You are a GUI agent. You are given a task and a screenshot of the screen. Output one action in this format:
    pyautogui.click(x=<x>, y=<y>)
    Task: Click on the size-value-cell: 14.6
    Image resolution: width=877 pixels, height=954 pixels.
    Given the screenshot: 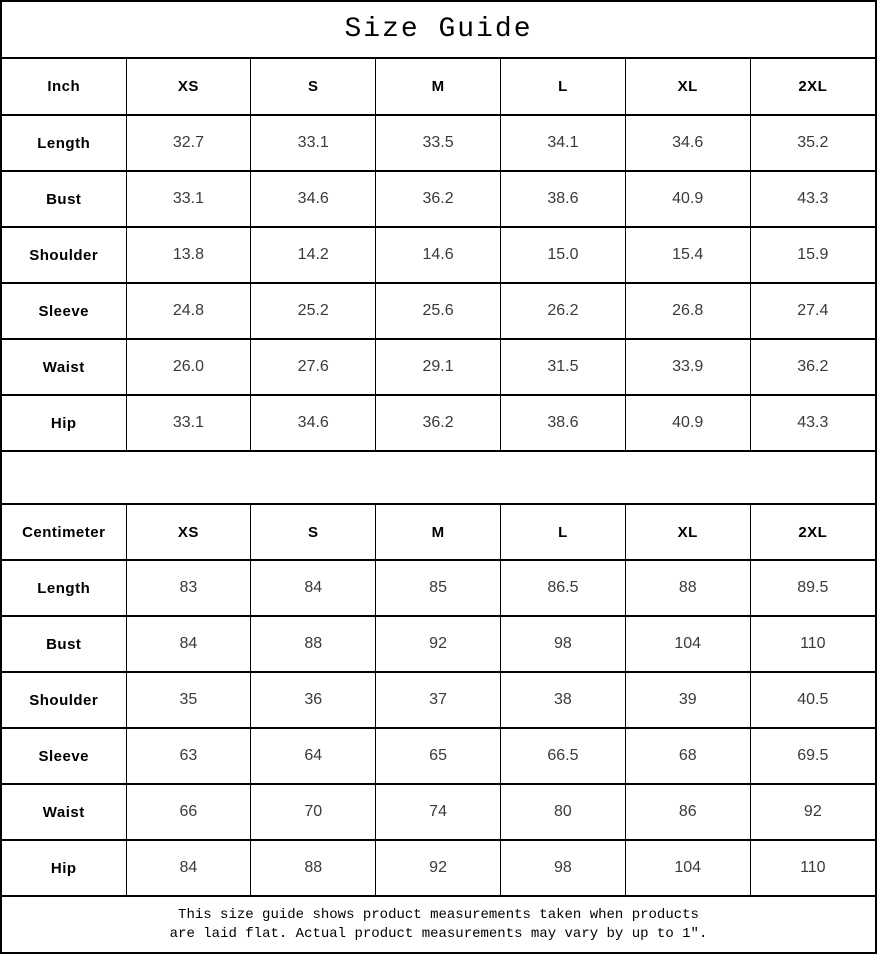 What is the action you would take?
    pyautogui.click(x=438, y=255)
    